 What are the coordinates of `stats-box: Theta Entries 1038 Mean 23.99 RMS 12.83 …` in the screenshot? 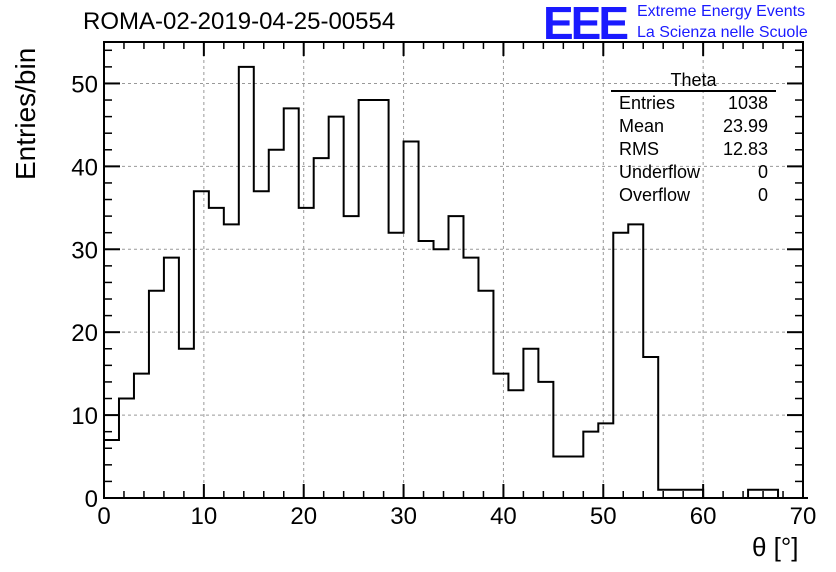 It's located at (693, 138).